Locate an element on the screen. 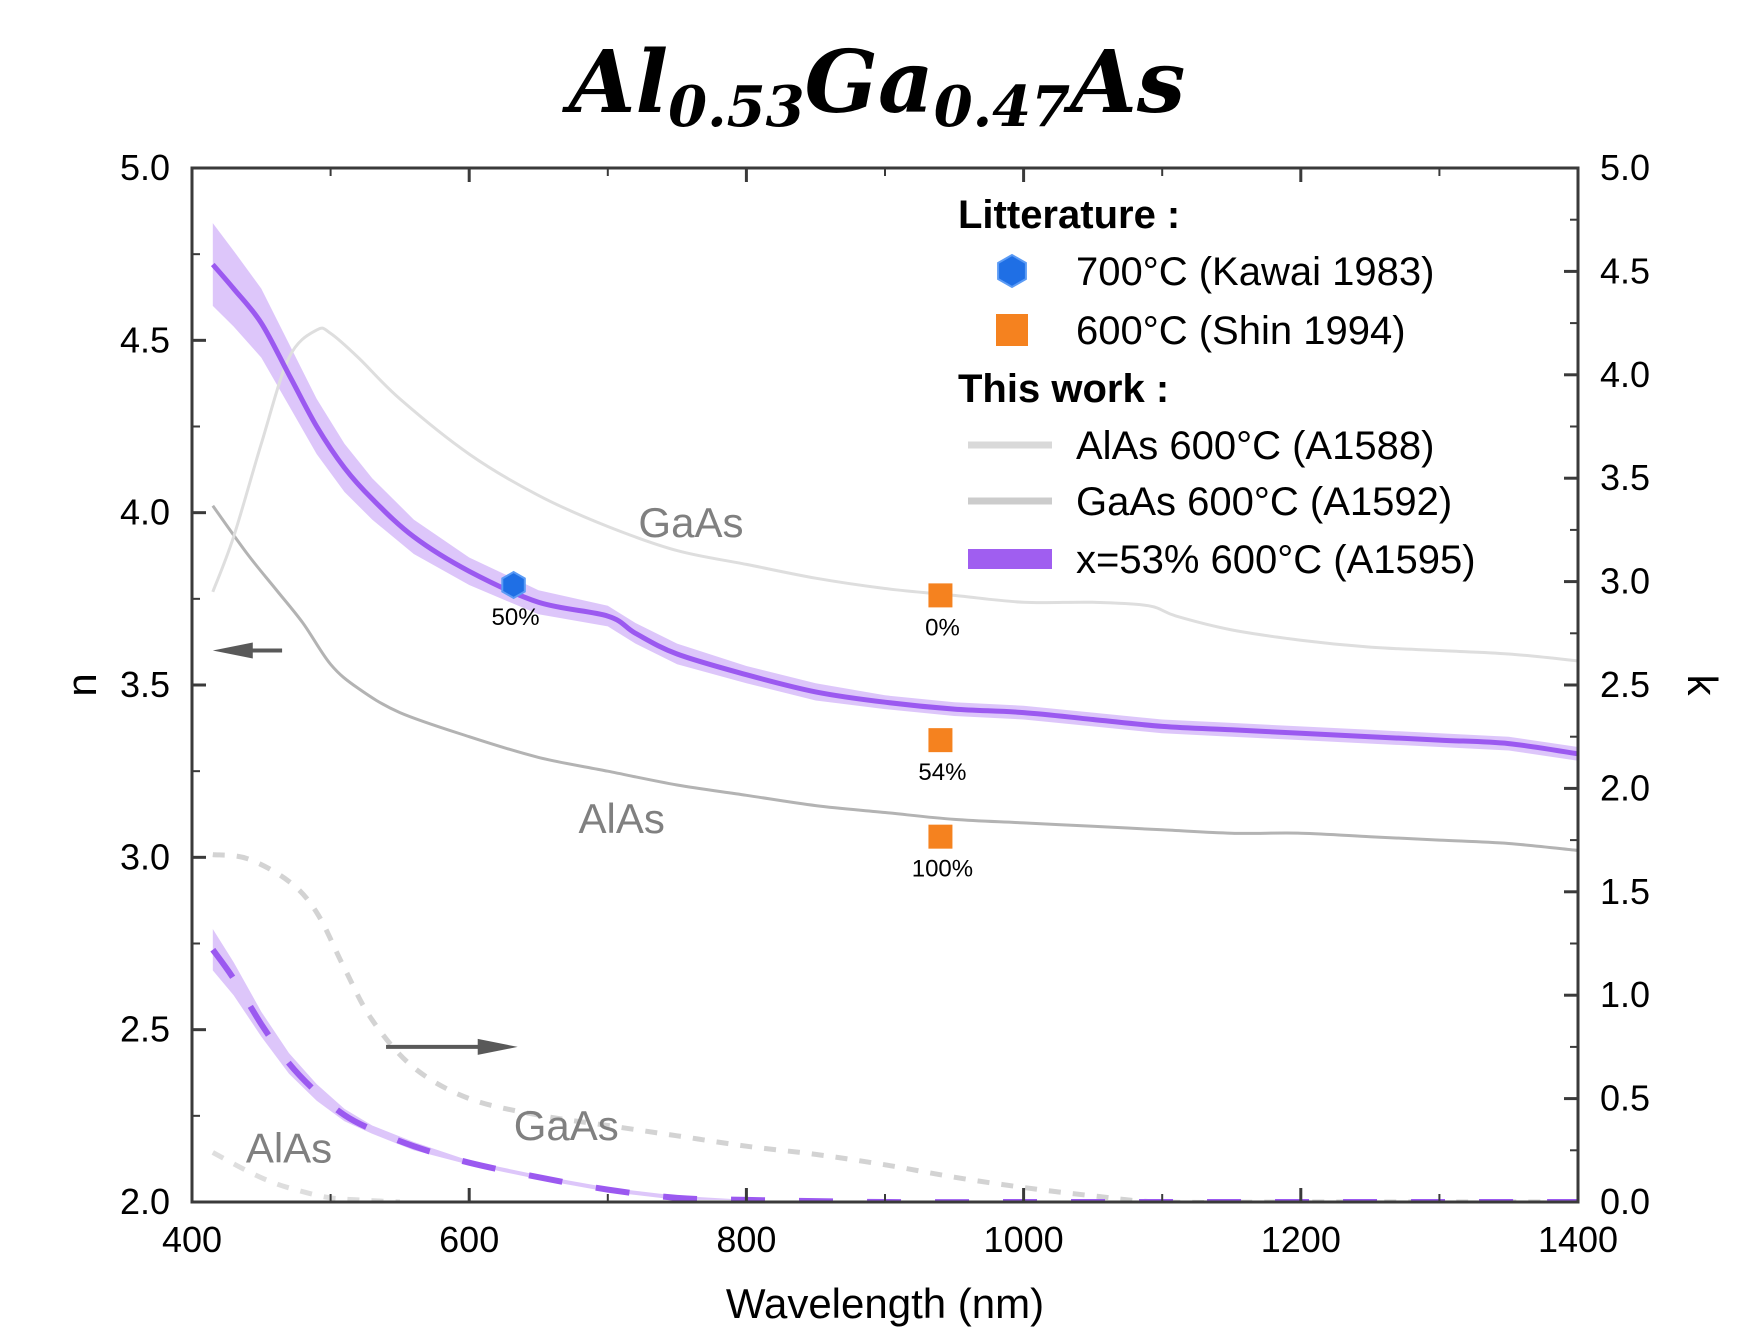 Image resolution: width=1754 pixels, height=1339 pixels. y-right-tick-label: 1.5 is located at coordinates (1625, 891).